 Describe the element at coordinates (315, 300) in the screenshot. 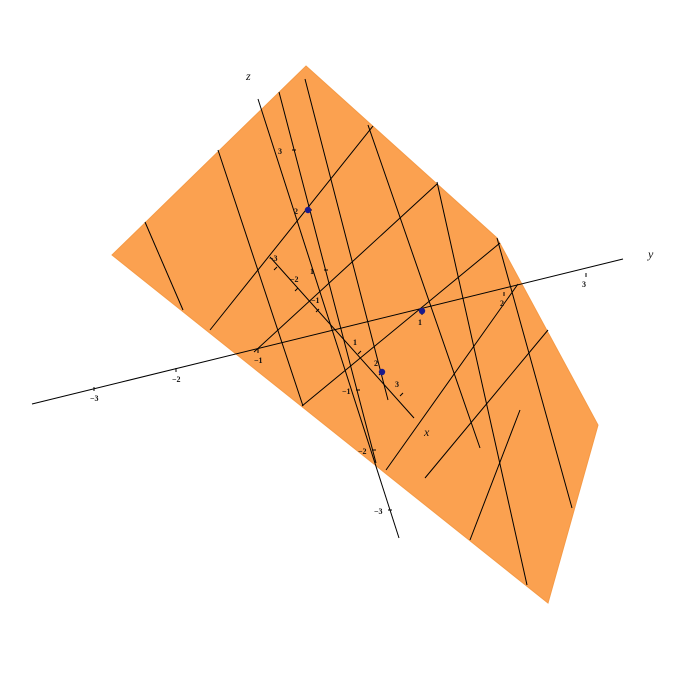

I see `x-axis-tick-label: −1` at that location.